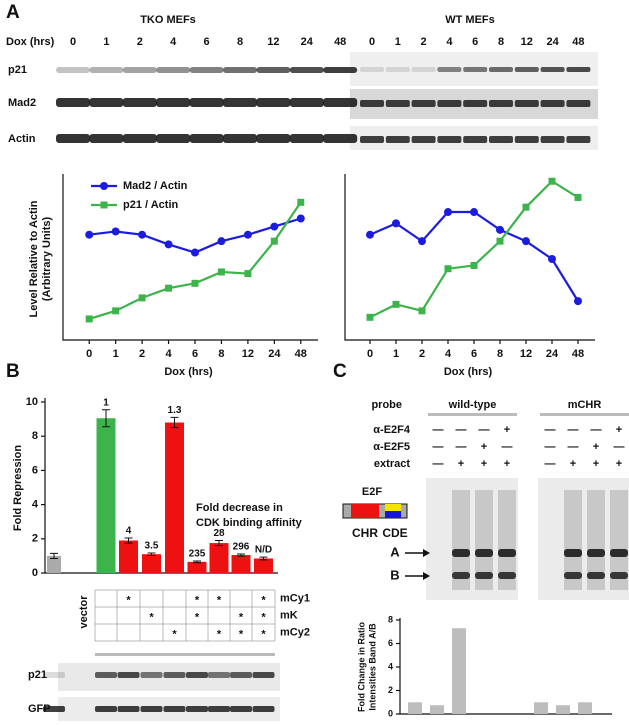  Describe the element at coordinates (468, 372) in the screenshot. I see `x-axis-label: Dox (hrs)` at that location.